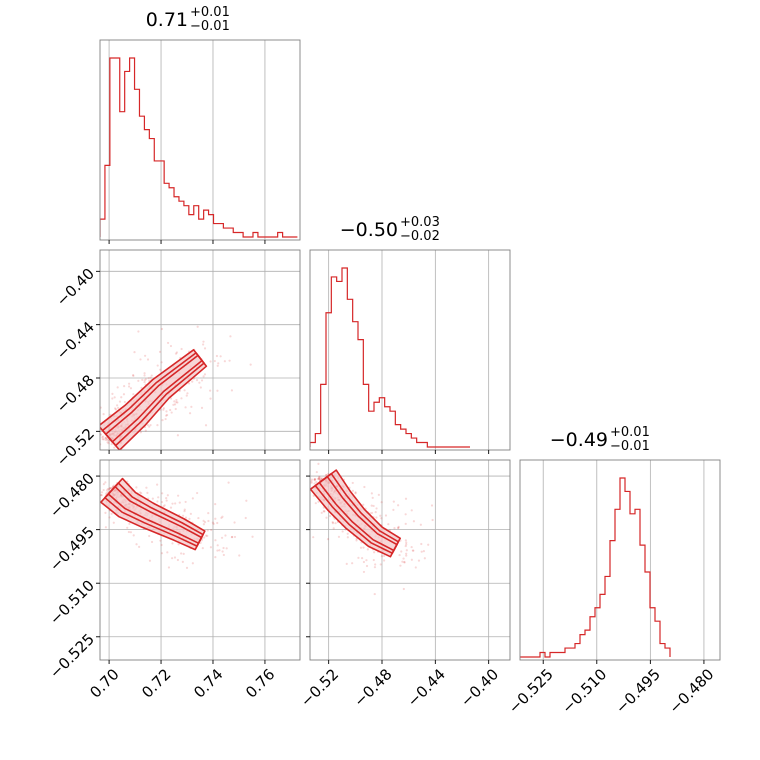 The height and width of the screenshot is (760, 760). Describe the element at coordinates (319, 687) in the screenshot. I see `x-tick-label: −0.52` at that location.